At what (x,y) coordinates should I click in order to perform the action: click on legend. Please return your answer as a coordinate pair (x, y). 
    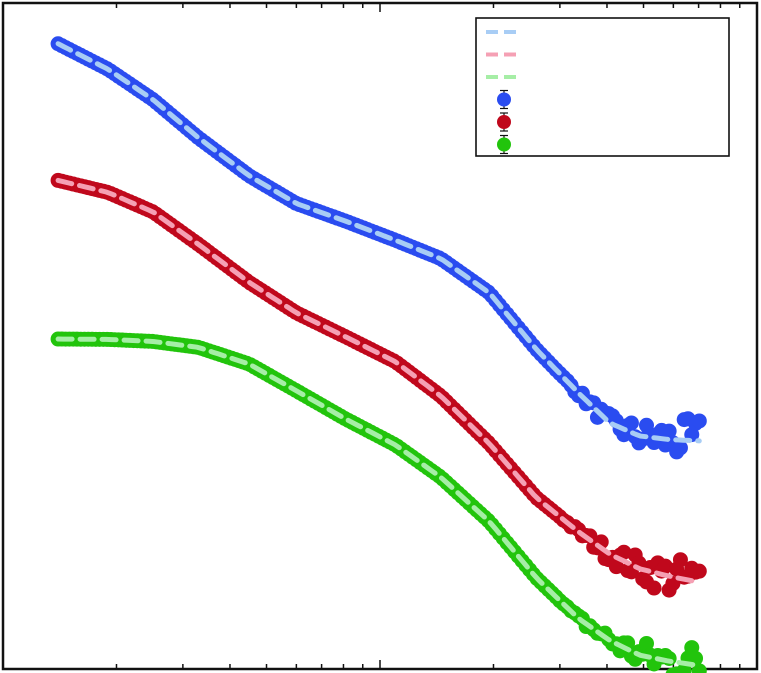
    Looking at the image, I should click on (602, 87).